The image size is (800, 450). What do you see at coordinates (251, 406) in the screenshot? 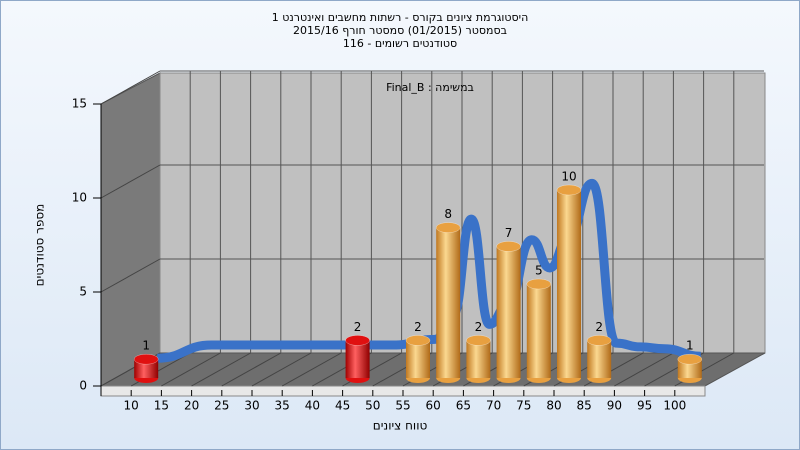
I see `x-tick-label: 30` at bounding box center [251, 406].